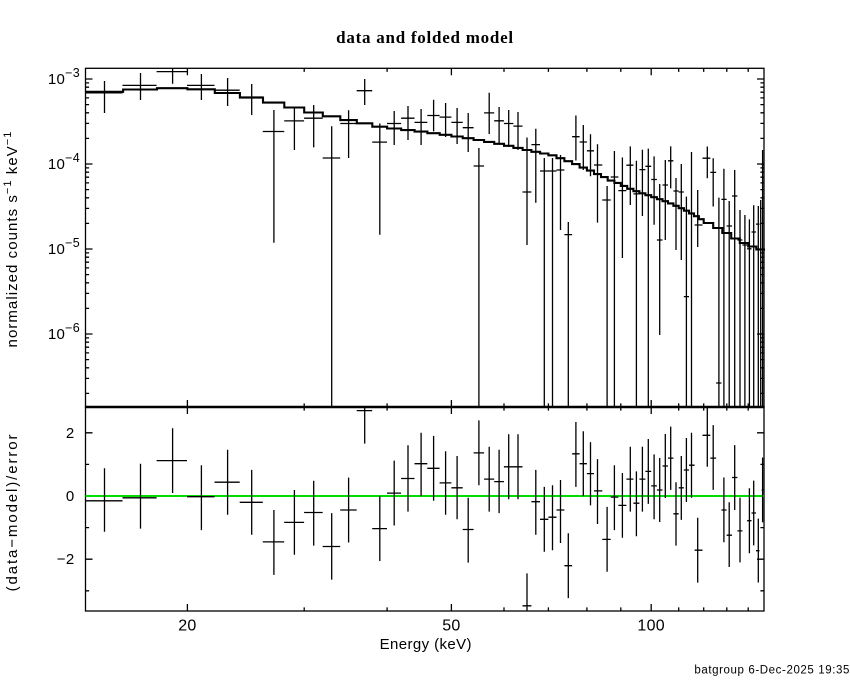  I want to click on svg-text: 20, so click(187, 626).